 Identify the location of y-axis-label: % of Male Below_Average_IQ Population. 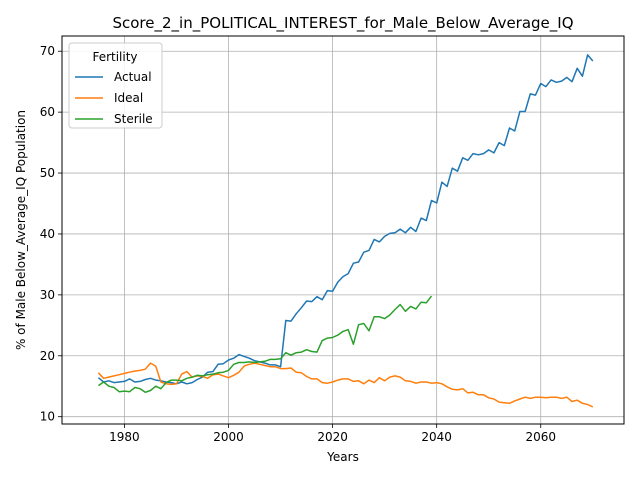
(21, 230).